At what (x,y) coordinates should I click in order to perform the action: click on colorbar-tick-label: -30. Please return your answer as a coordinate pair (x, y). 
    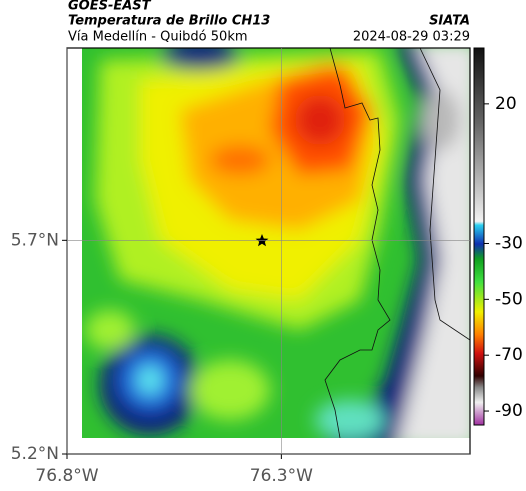
    Looking at the image, I should click on (509, 243).